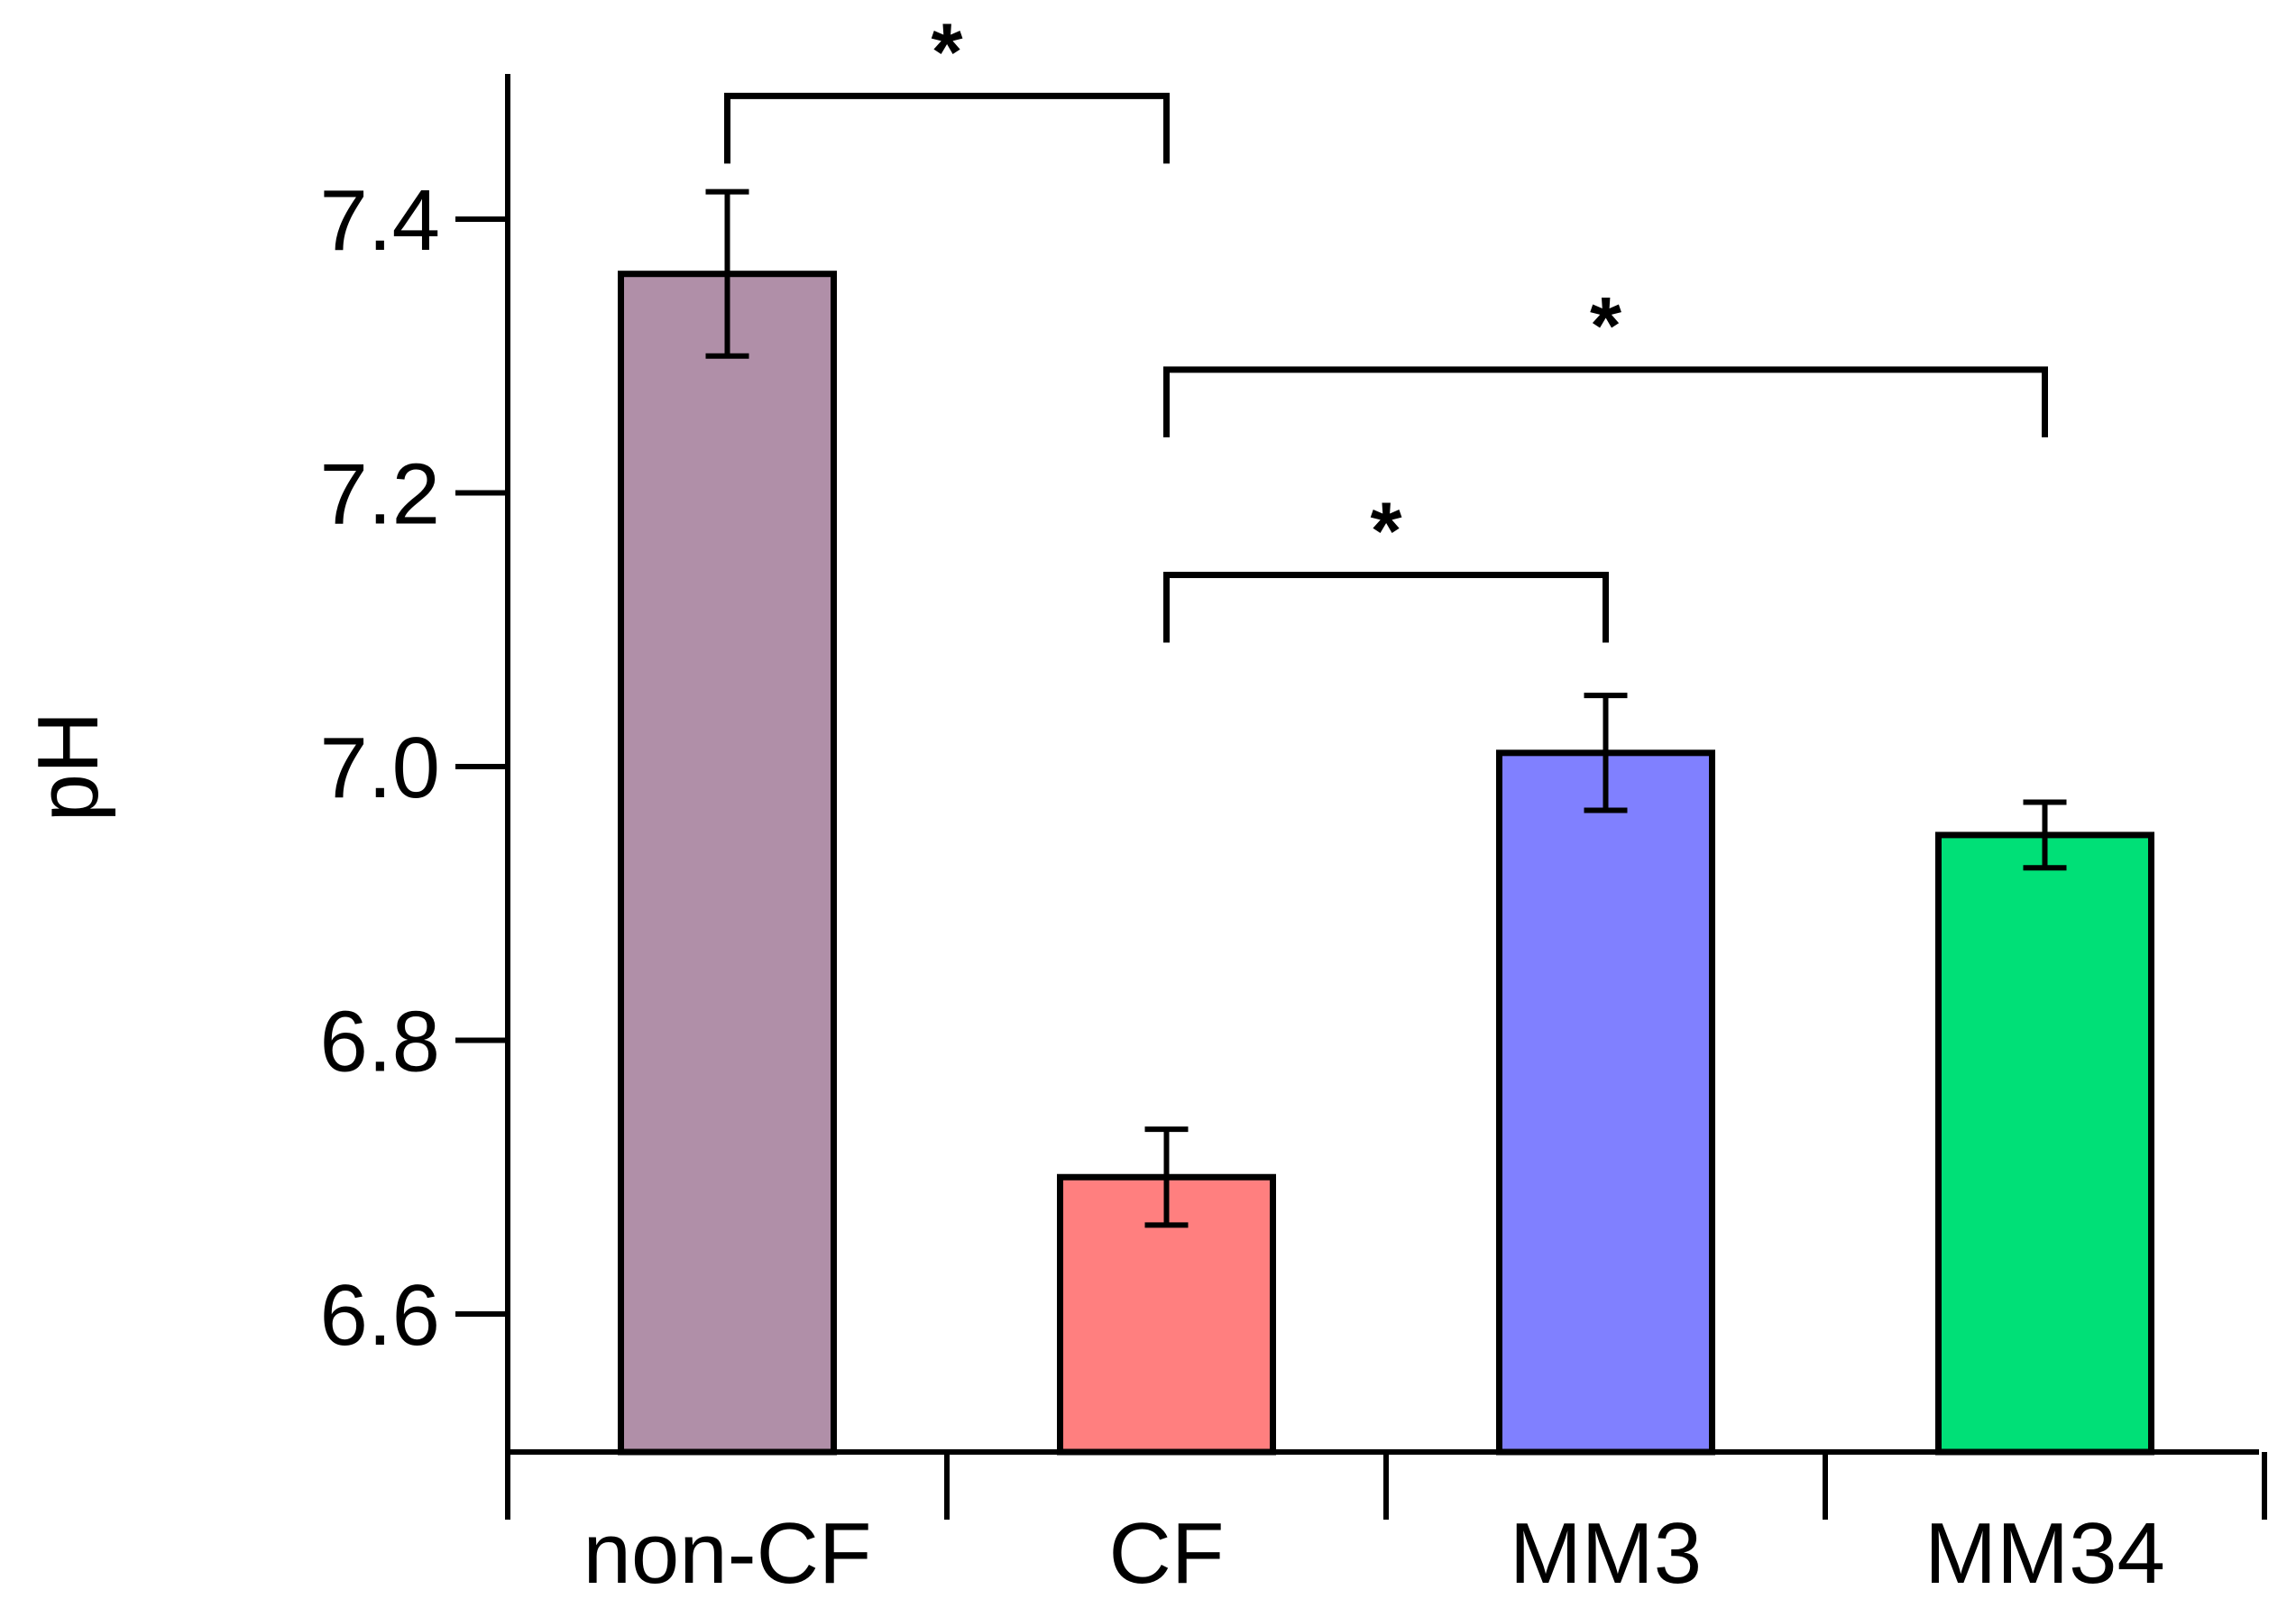  I want to click on x-ticks-layer: non-CF CF MM3 MM34, so click(1425, 1525).